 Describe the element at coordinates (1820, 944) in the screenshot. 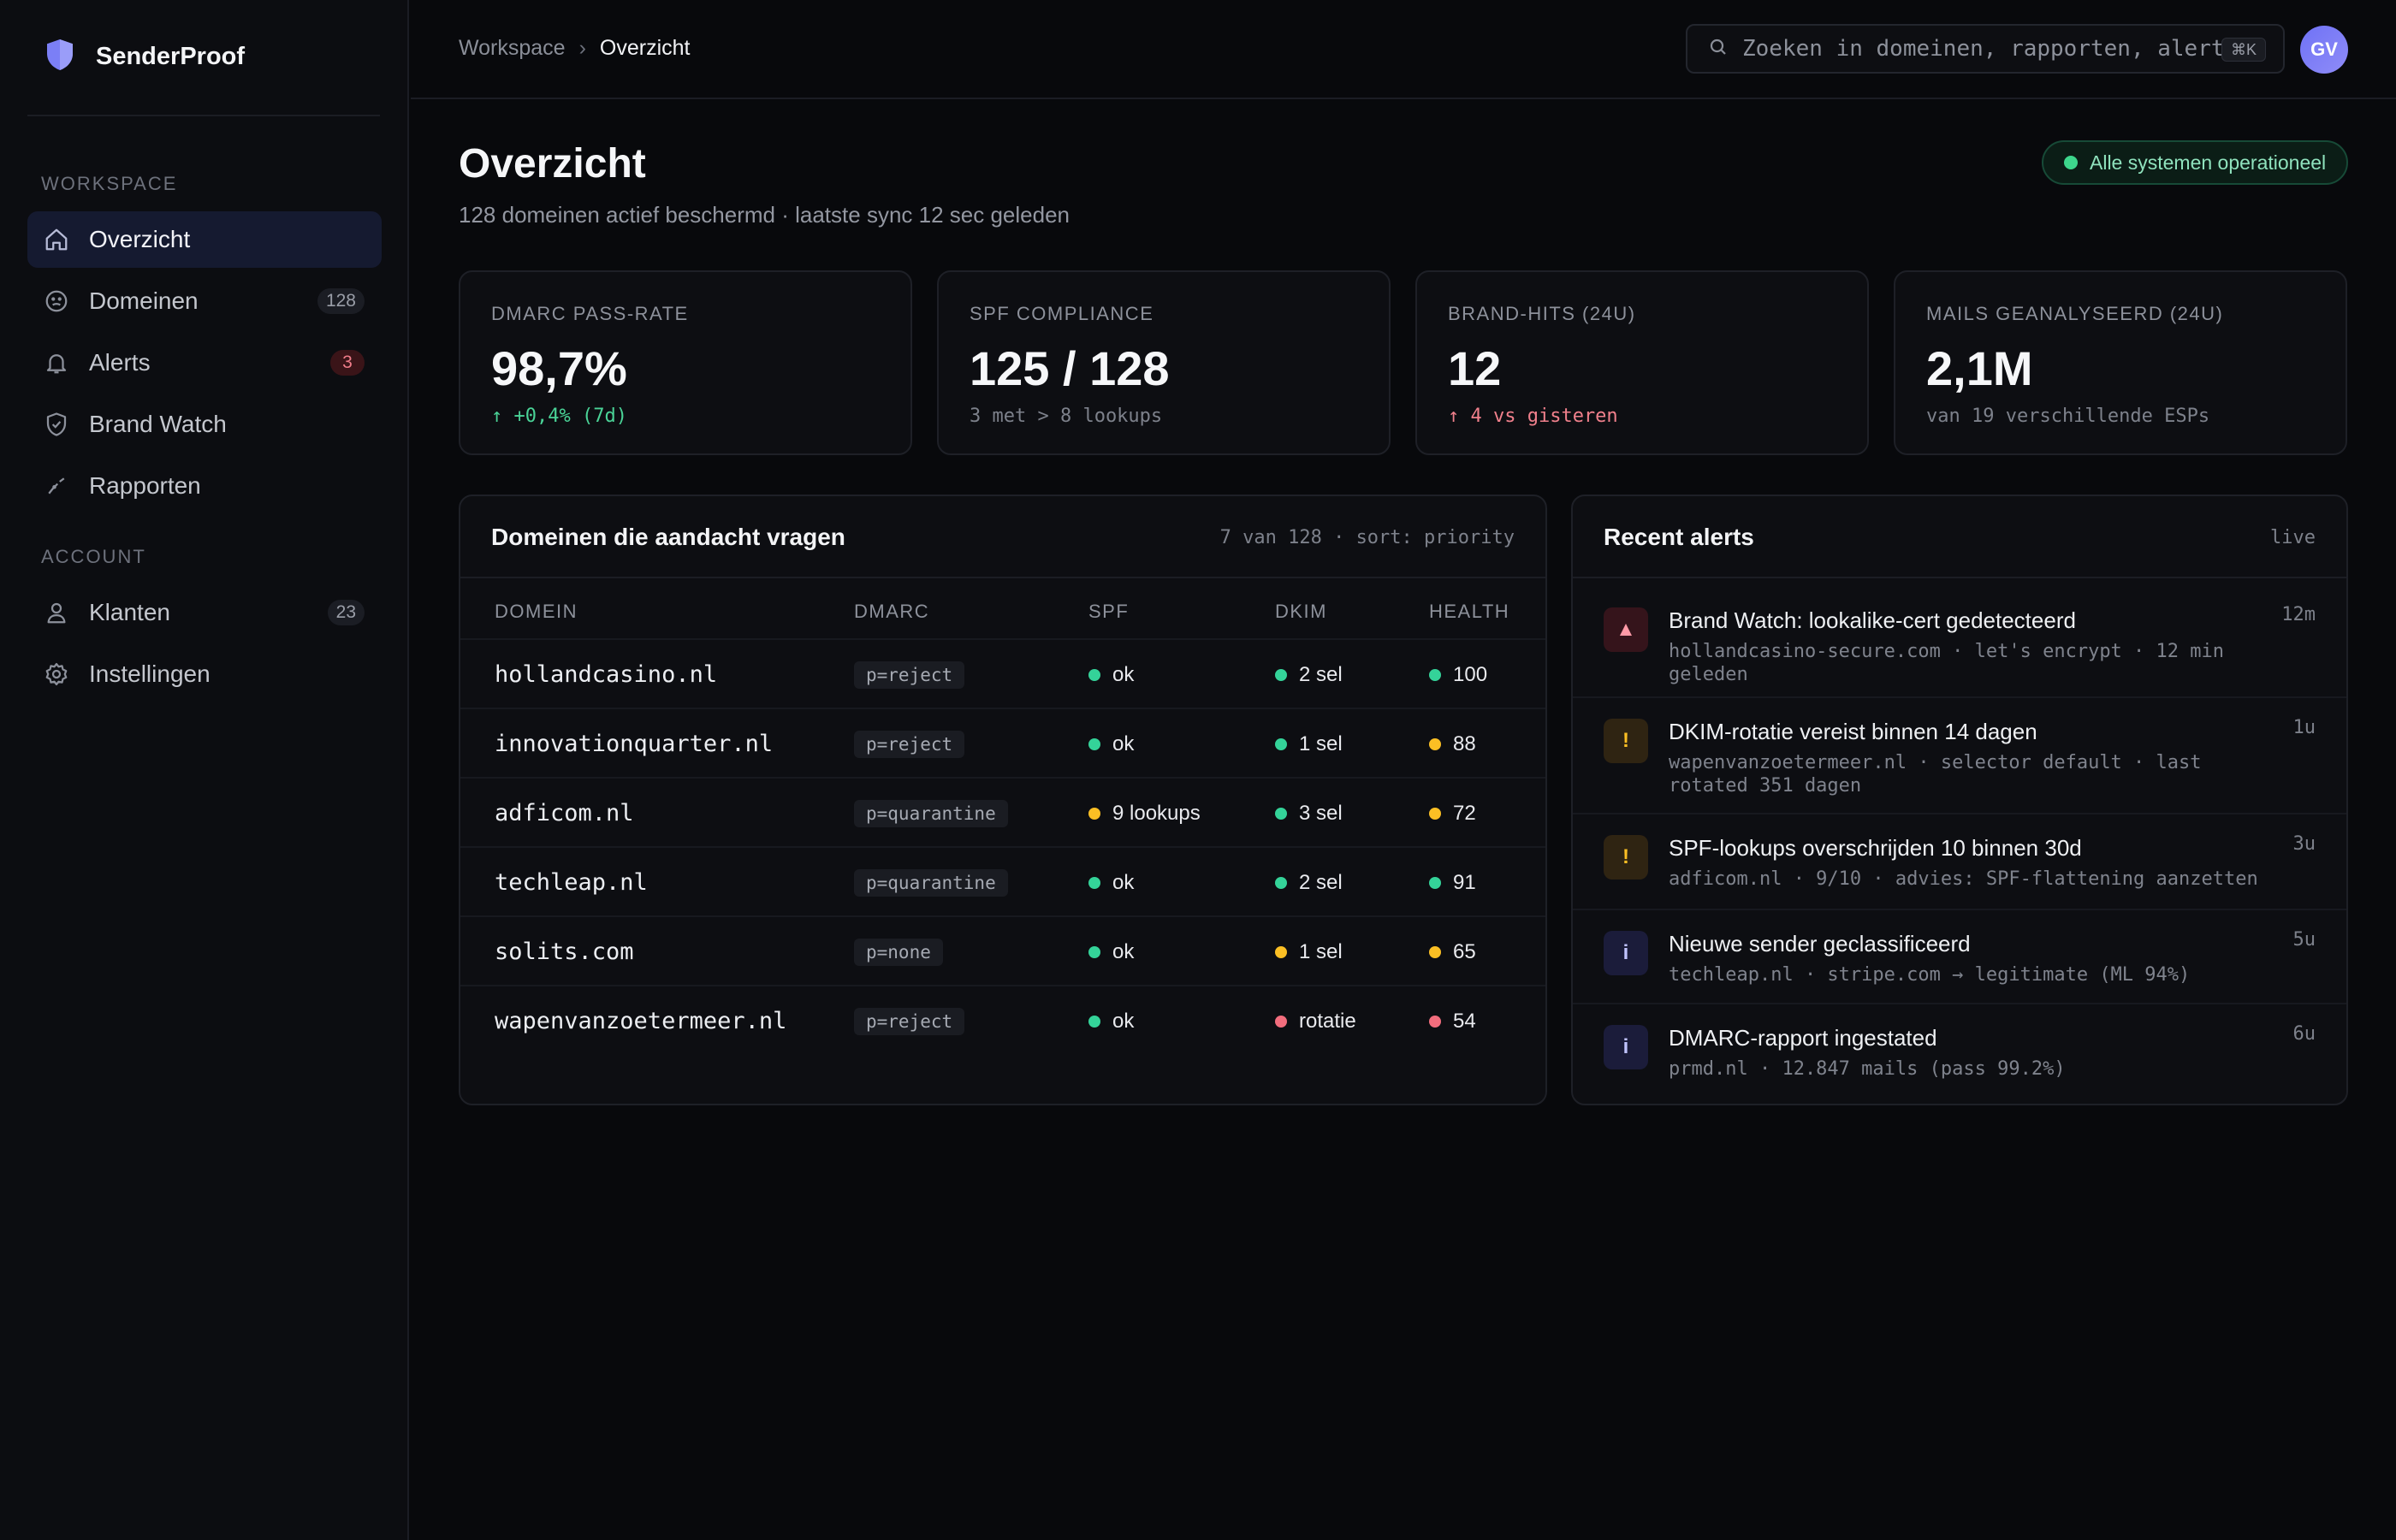

I see `alert-title: Nieuwe sender geclassificeerd` at that location.